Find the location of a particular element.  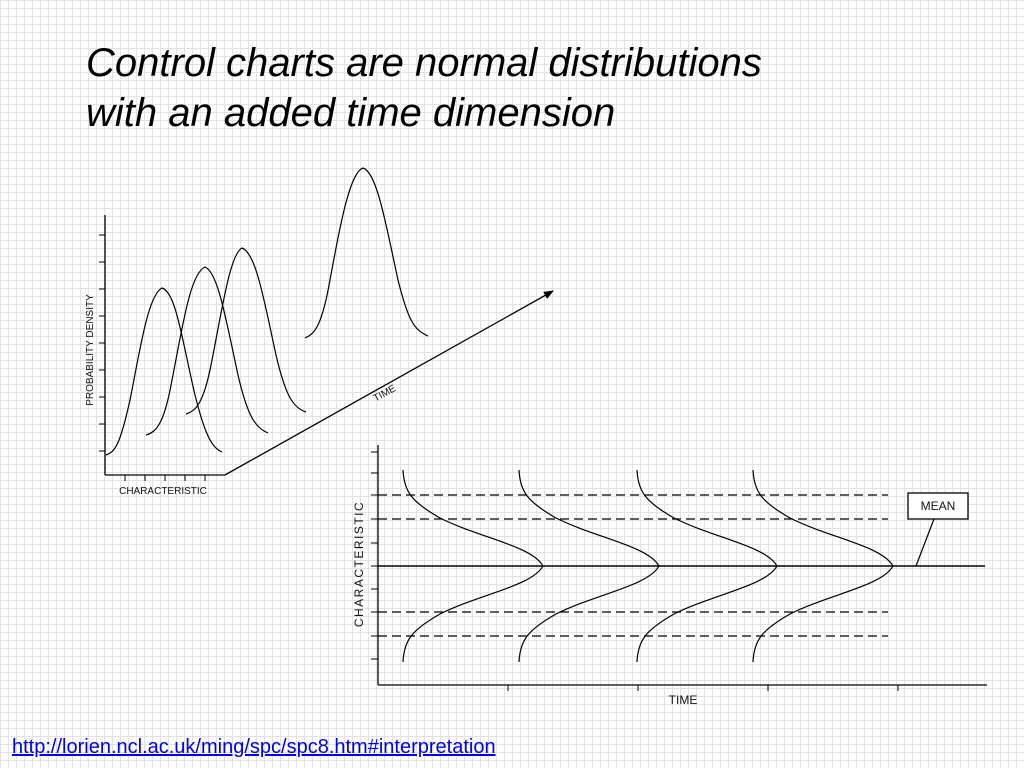

time-axis-arrow is located at coordinates (389, 383).